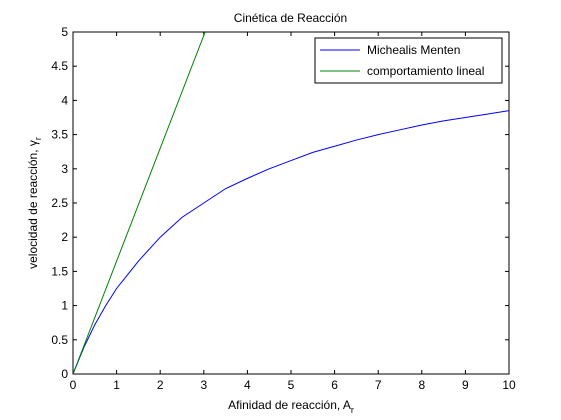 The height and width of the screenshot is (420, 561). What do you see at coordinates (64, 100) in the screenshot?
I see `y-tick-label: 4` at bounding box center [64, 100].